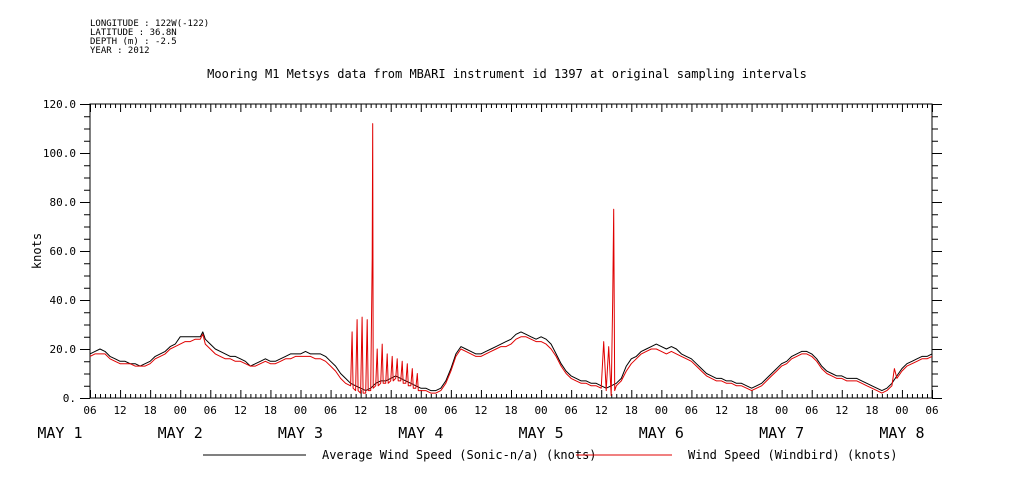  I want to click on y-axis-label: knots, so click(37, 251).